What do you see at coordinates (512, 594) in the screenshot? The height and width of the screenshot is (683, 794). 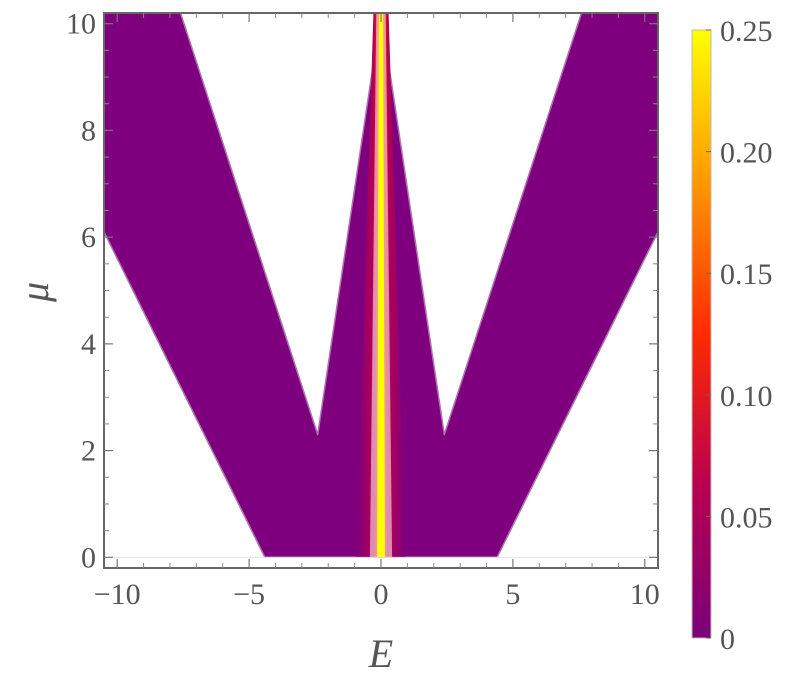 I see `x-tick-label: 5` at bounding box center [512, 594].